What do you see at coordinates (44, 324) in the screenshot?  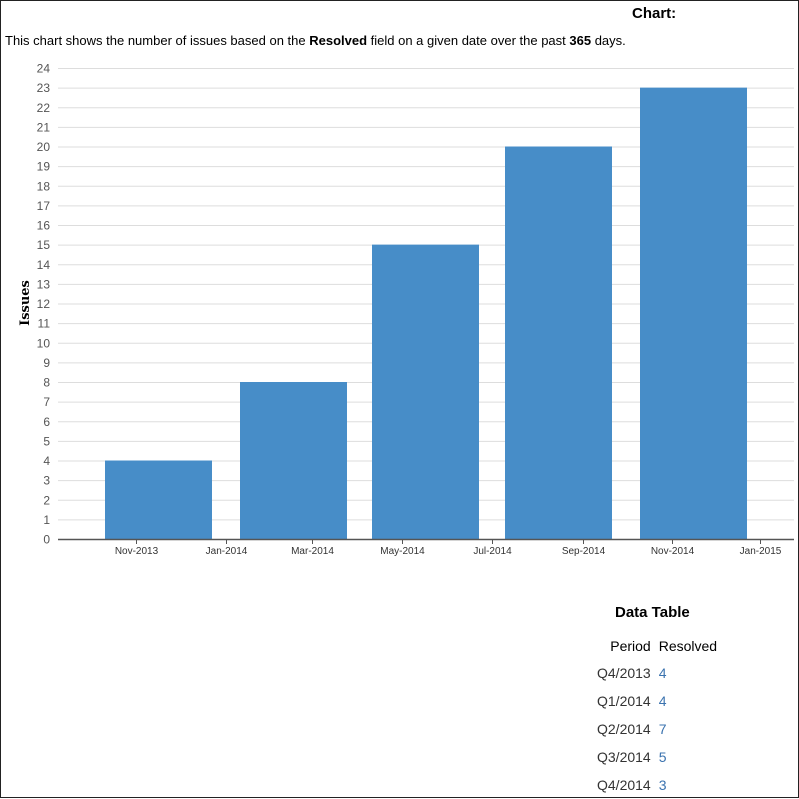 I see `y-tick-label: 11` at bounding box center [44, 324].